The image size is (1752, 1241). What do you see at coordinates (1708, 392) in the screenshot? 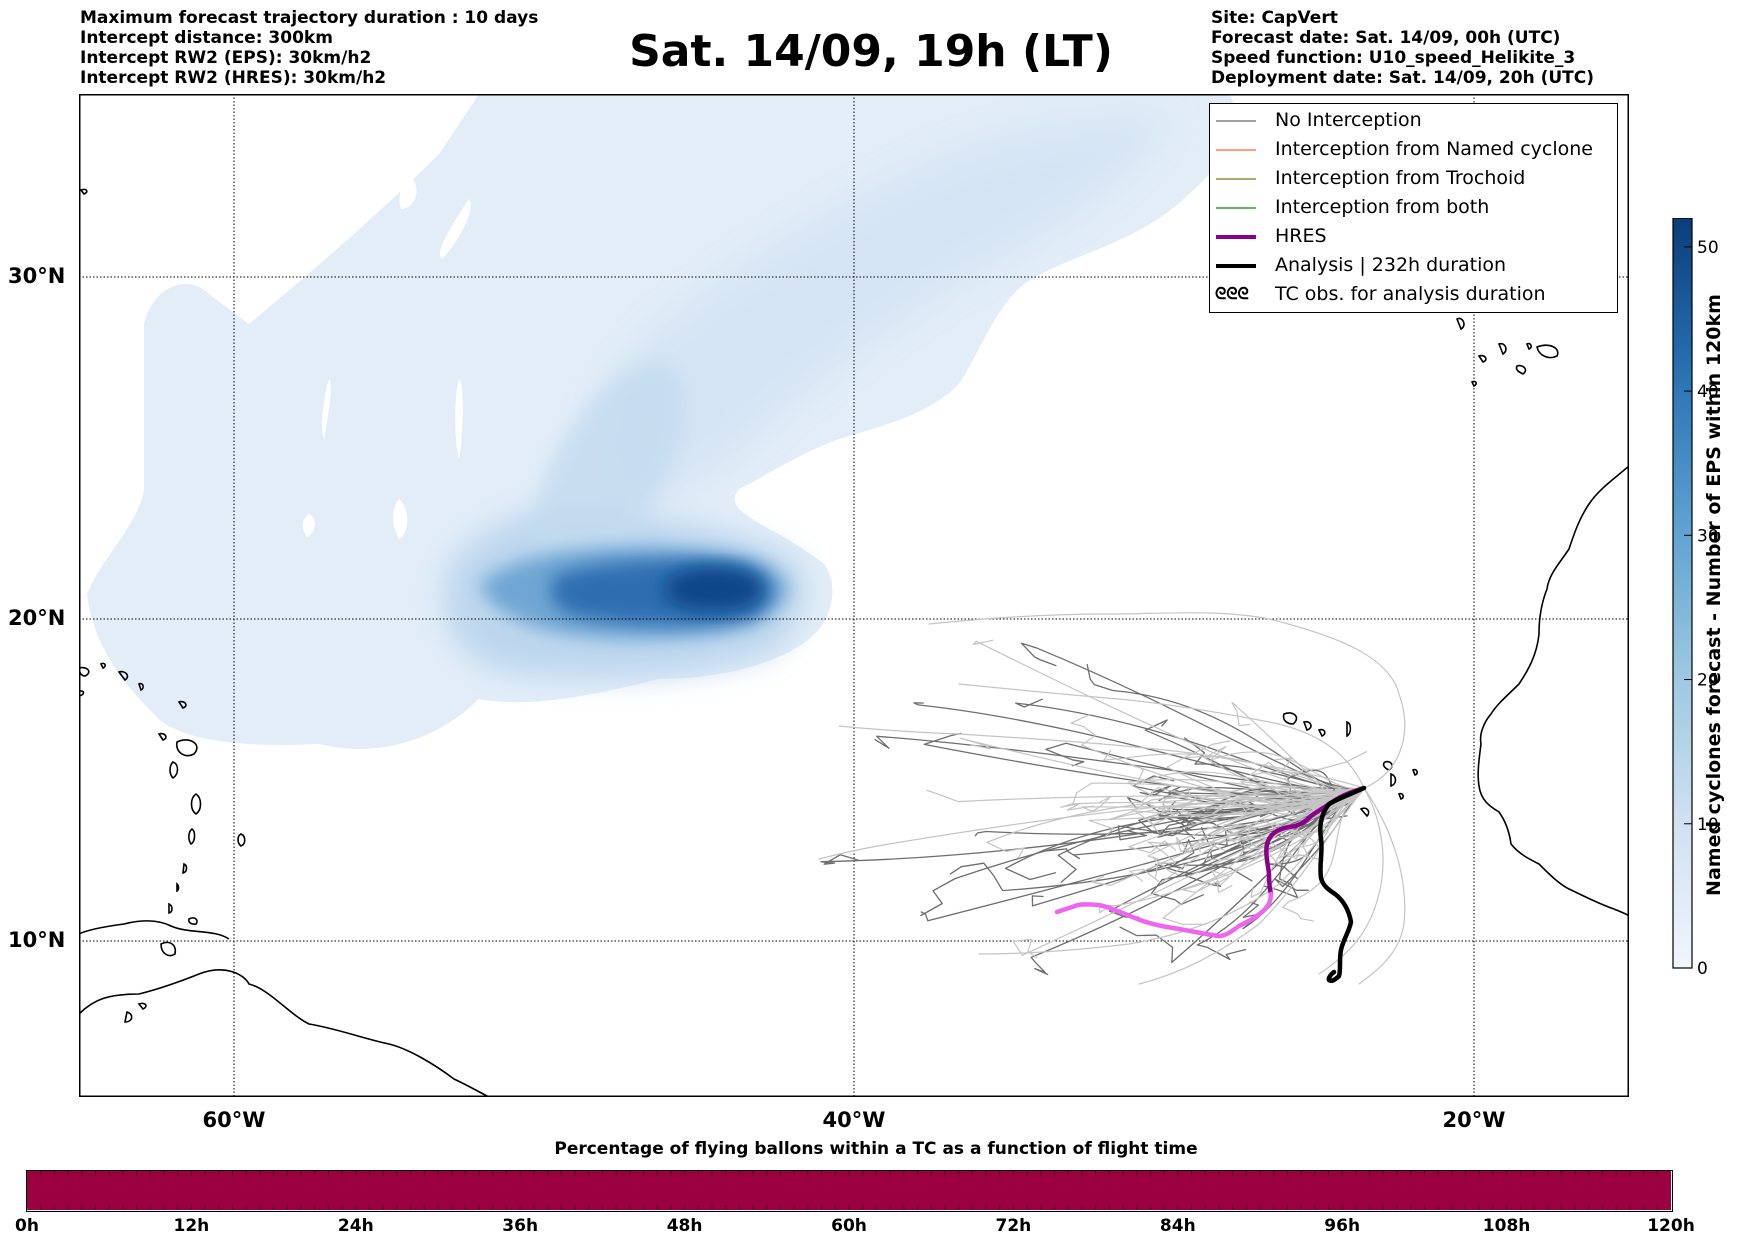
I see `colorbar-tick-label-4: 40` at bounding box center [1708, 392].